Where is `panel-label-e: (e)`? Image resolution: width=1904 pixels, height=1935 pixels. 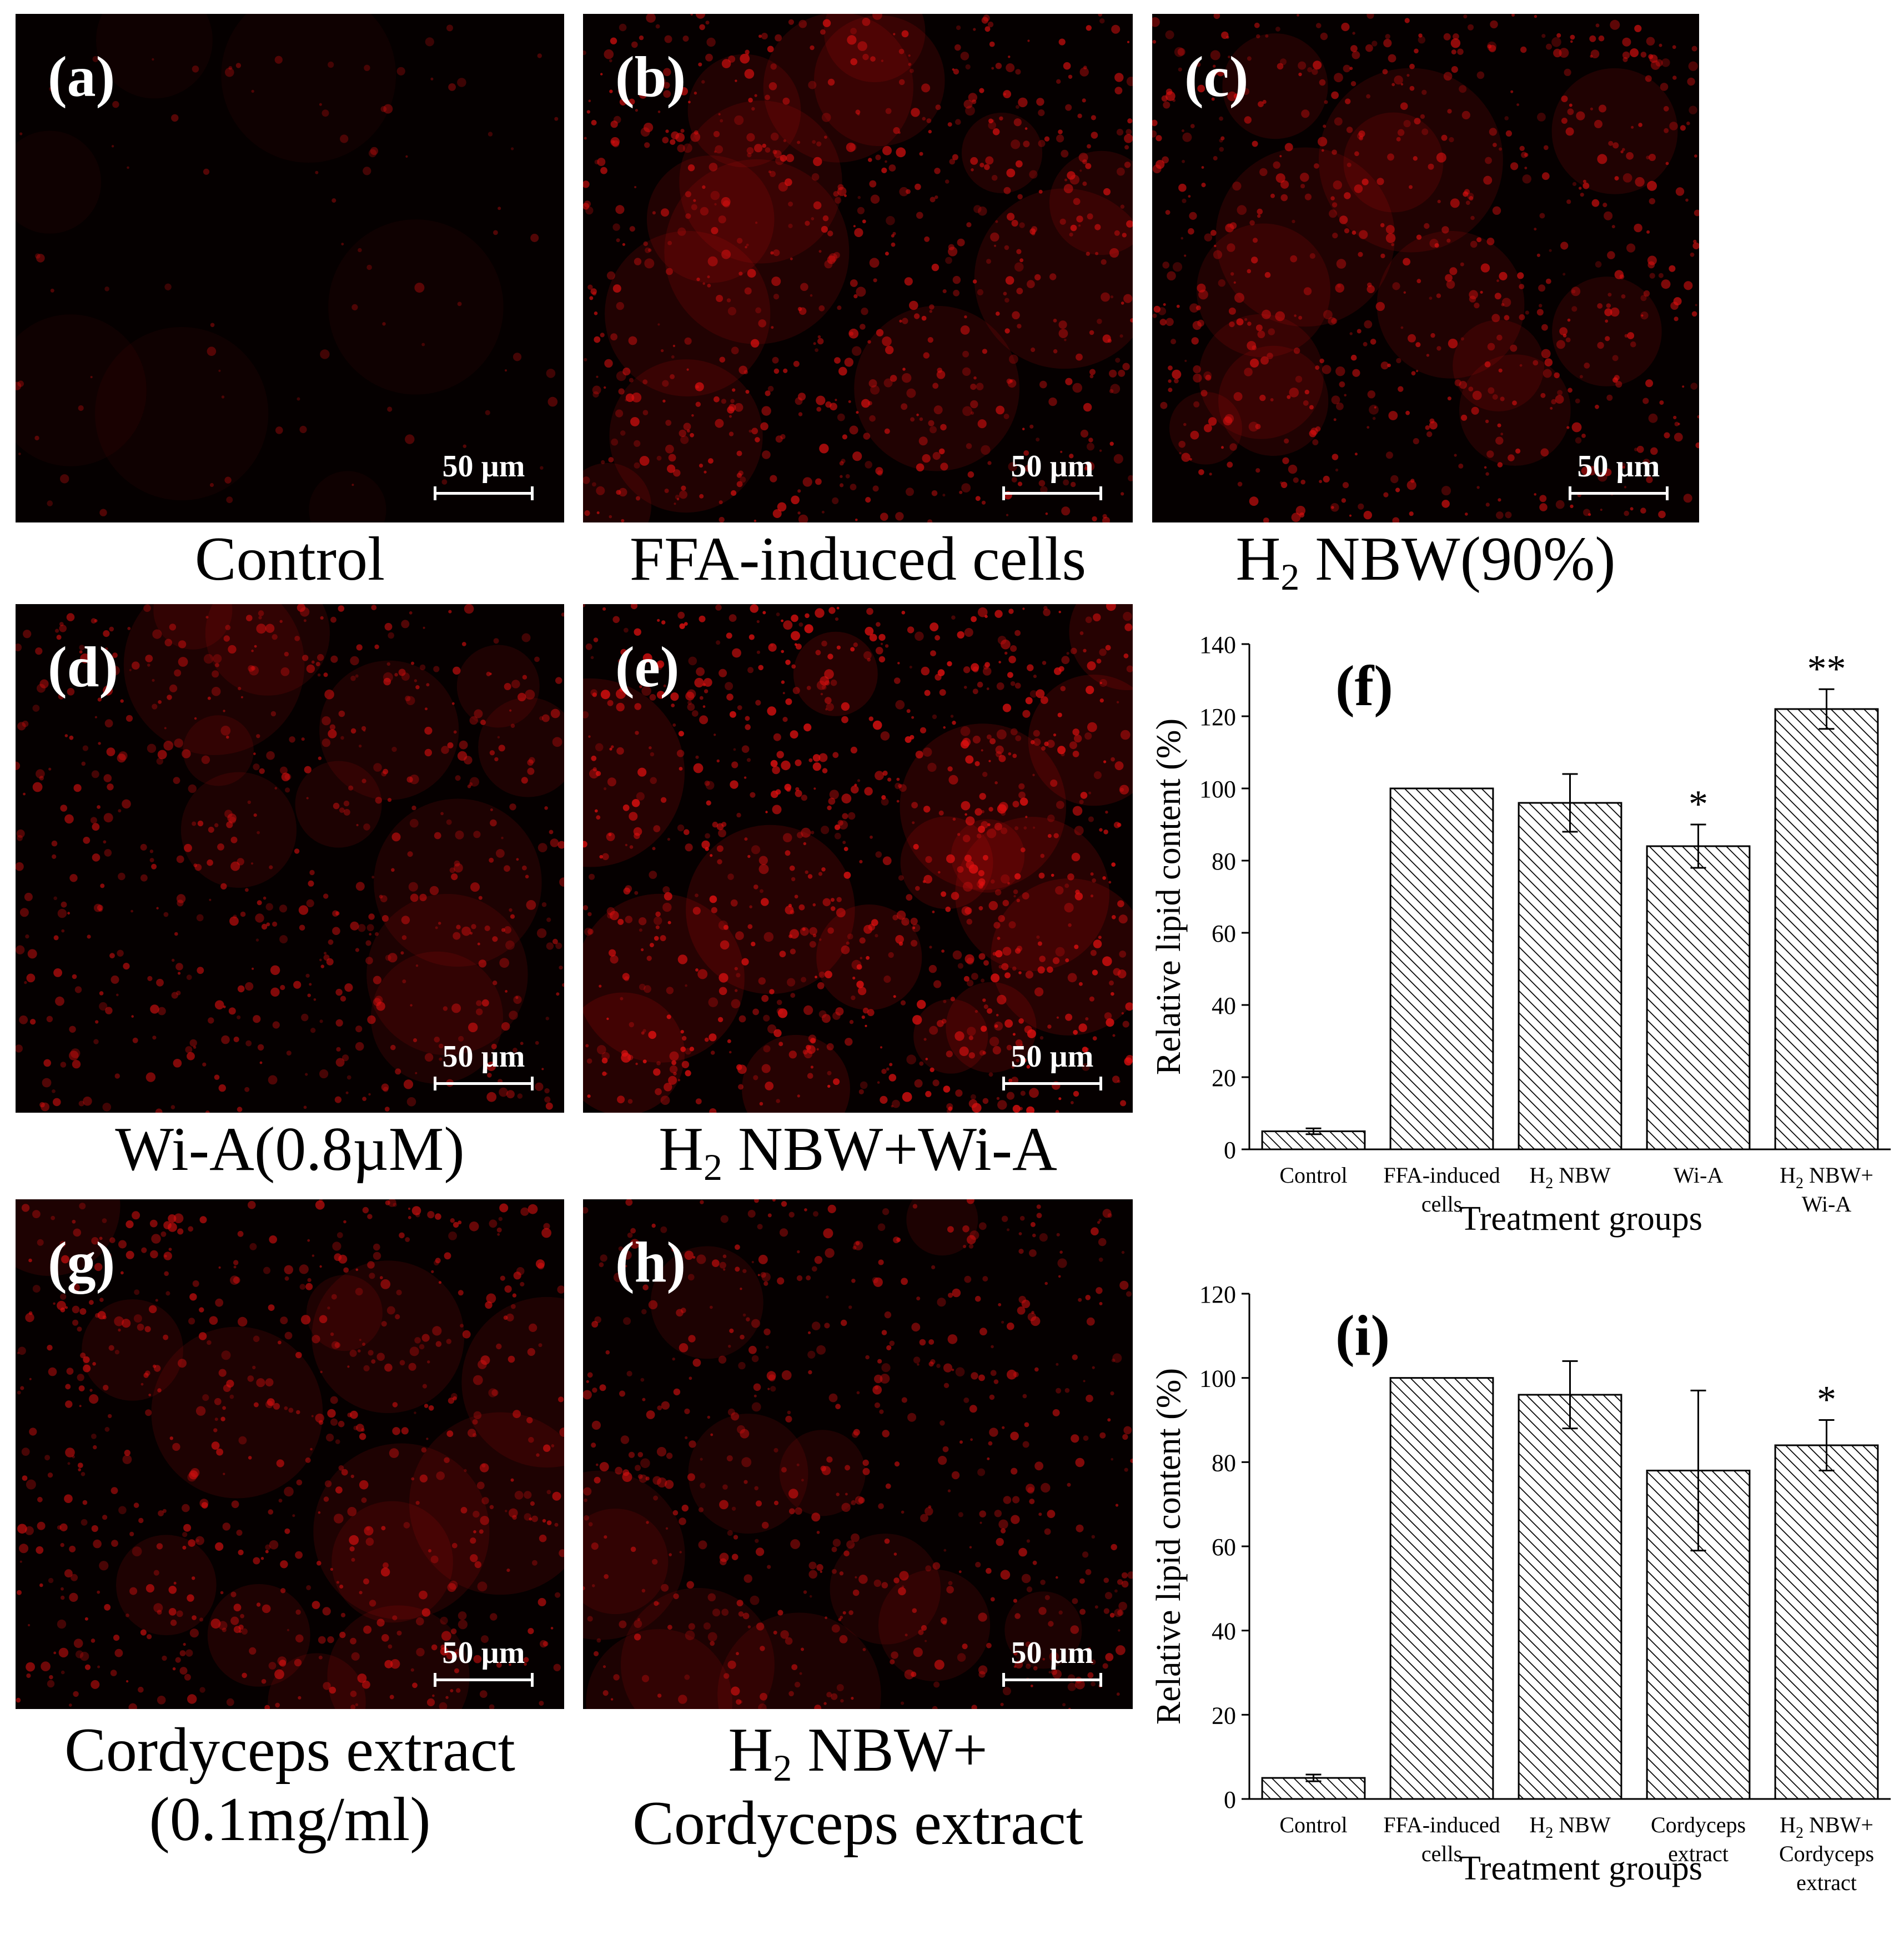 panel-label-e: (e) is located at coordinates (648, 667).